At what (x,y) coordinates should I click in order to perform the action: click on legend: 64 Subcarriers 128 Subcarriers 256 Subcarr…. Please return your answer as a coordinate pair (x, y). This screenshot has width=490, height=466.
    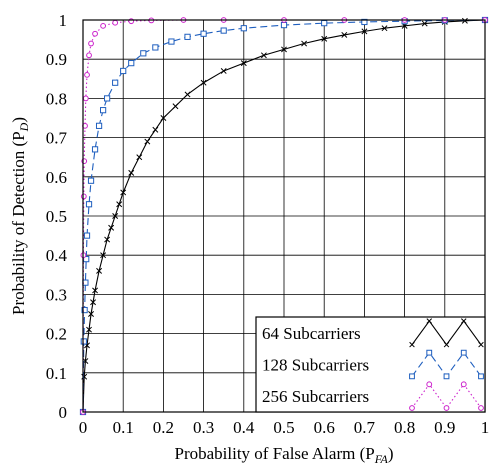
    Looking at the image, I should click on (370, 364).